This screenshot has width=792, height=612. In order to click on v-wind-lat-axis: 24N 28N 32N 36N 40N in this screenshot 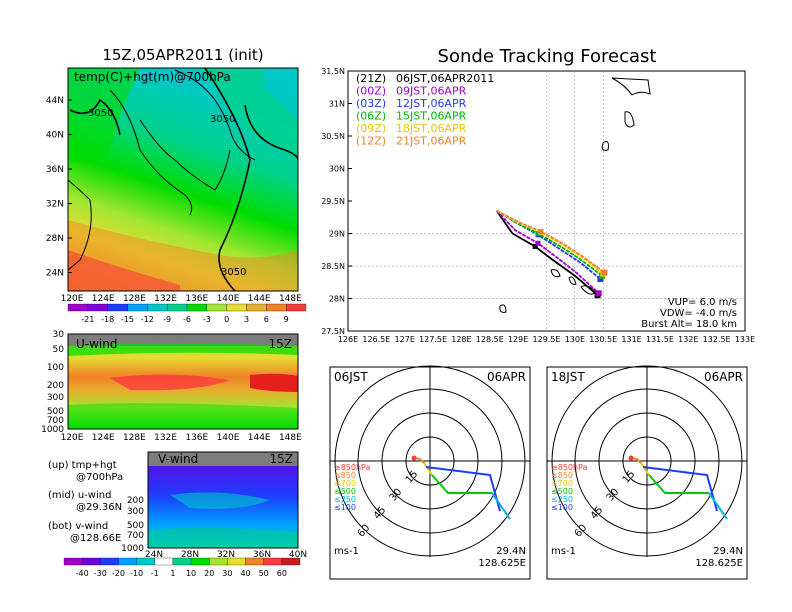, I will do `click(226, 555)`.